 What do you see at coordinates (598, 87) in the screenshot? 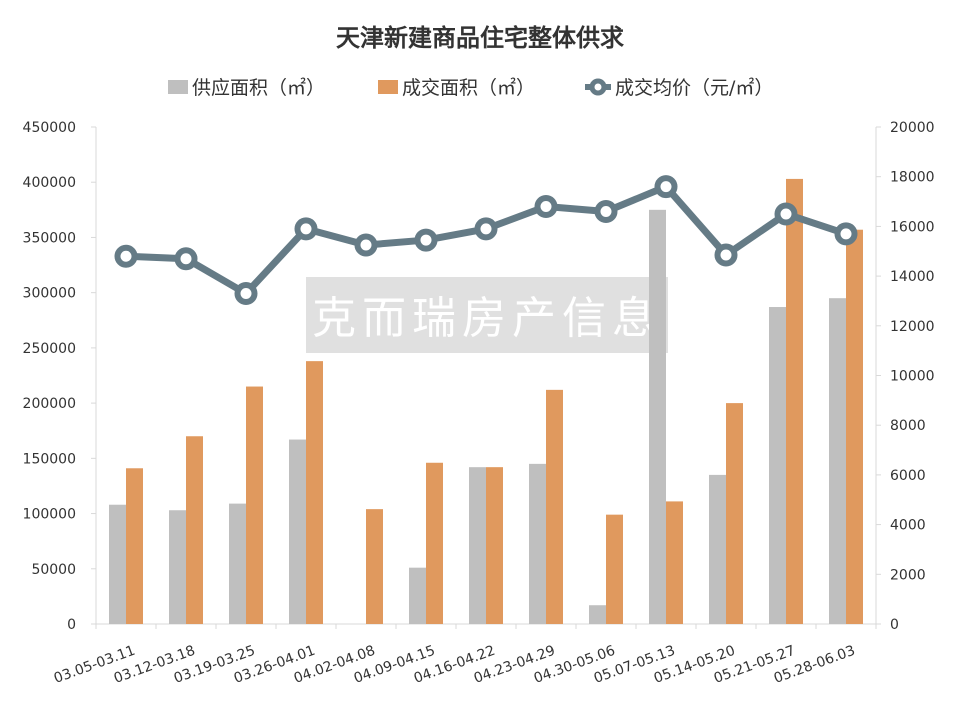
I see `legend-marker` at bounding box center [598, 87].